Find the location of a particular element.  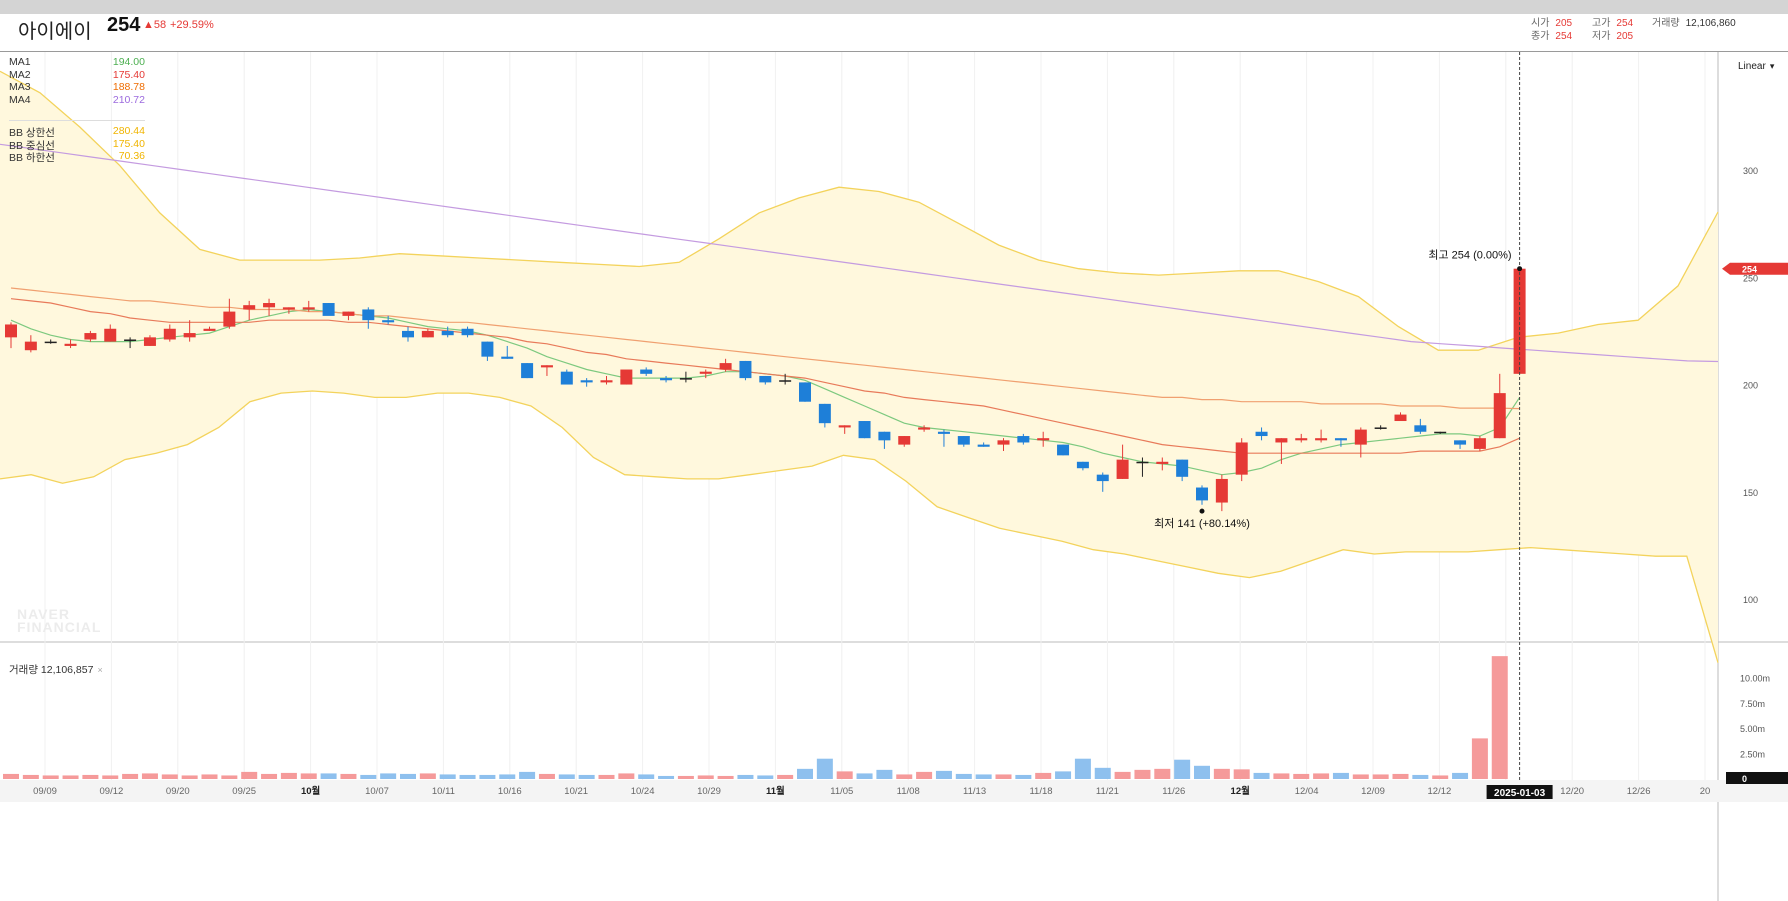

high-marker is located at coordinates (1520, 269).